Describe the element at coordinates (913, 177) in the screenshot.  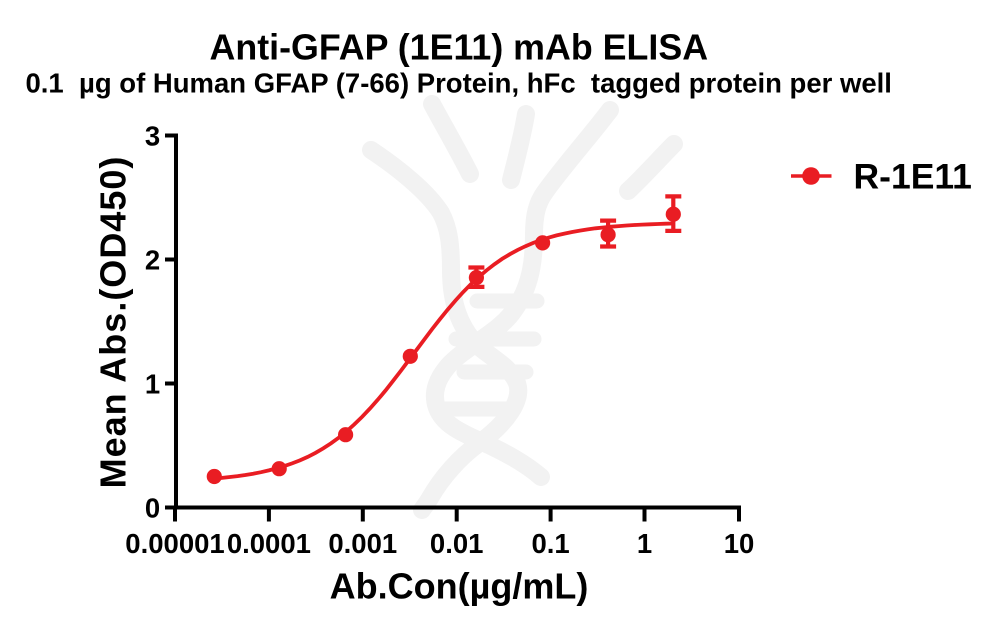
I see `svg-text: R-1E11` at that location.